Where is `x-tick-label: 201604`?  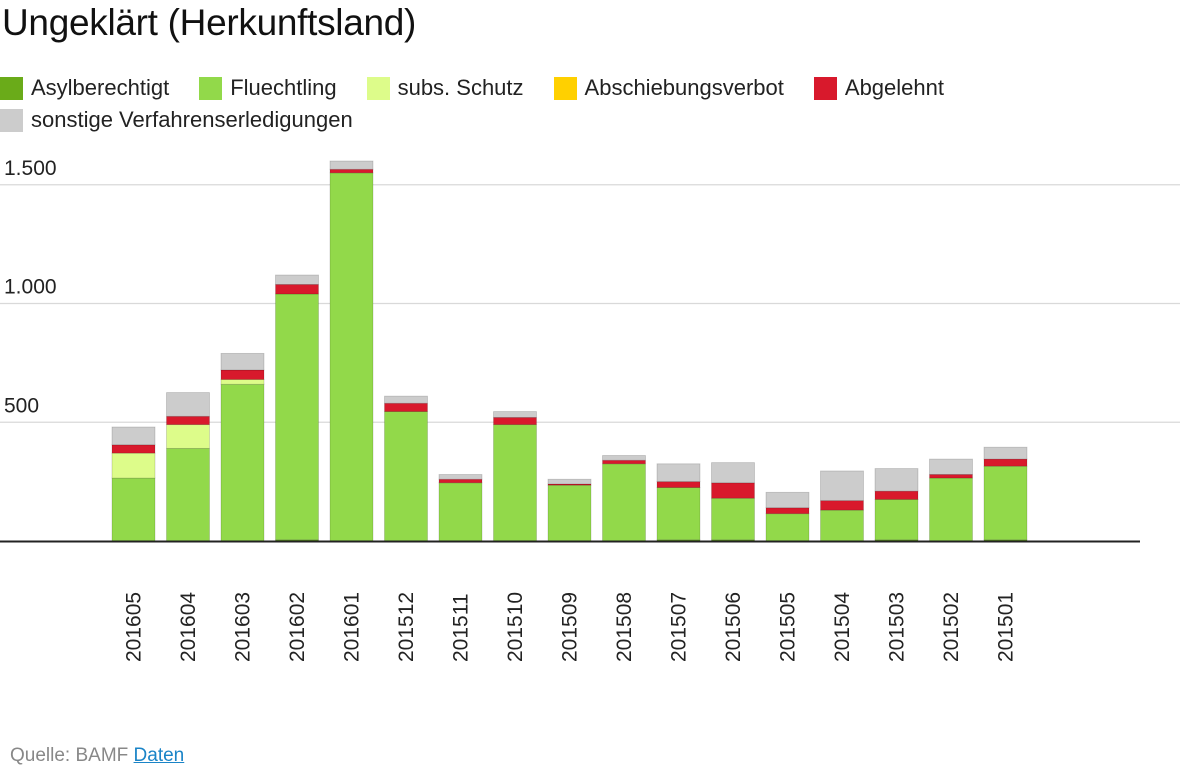 x-tick-label: 201604 is located at coordinates (188, 627).